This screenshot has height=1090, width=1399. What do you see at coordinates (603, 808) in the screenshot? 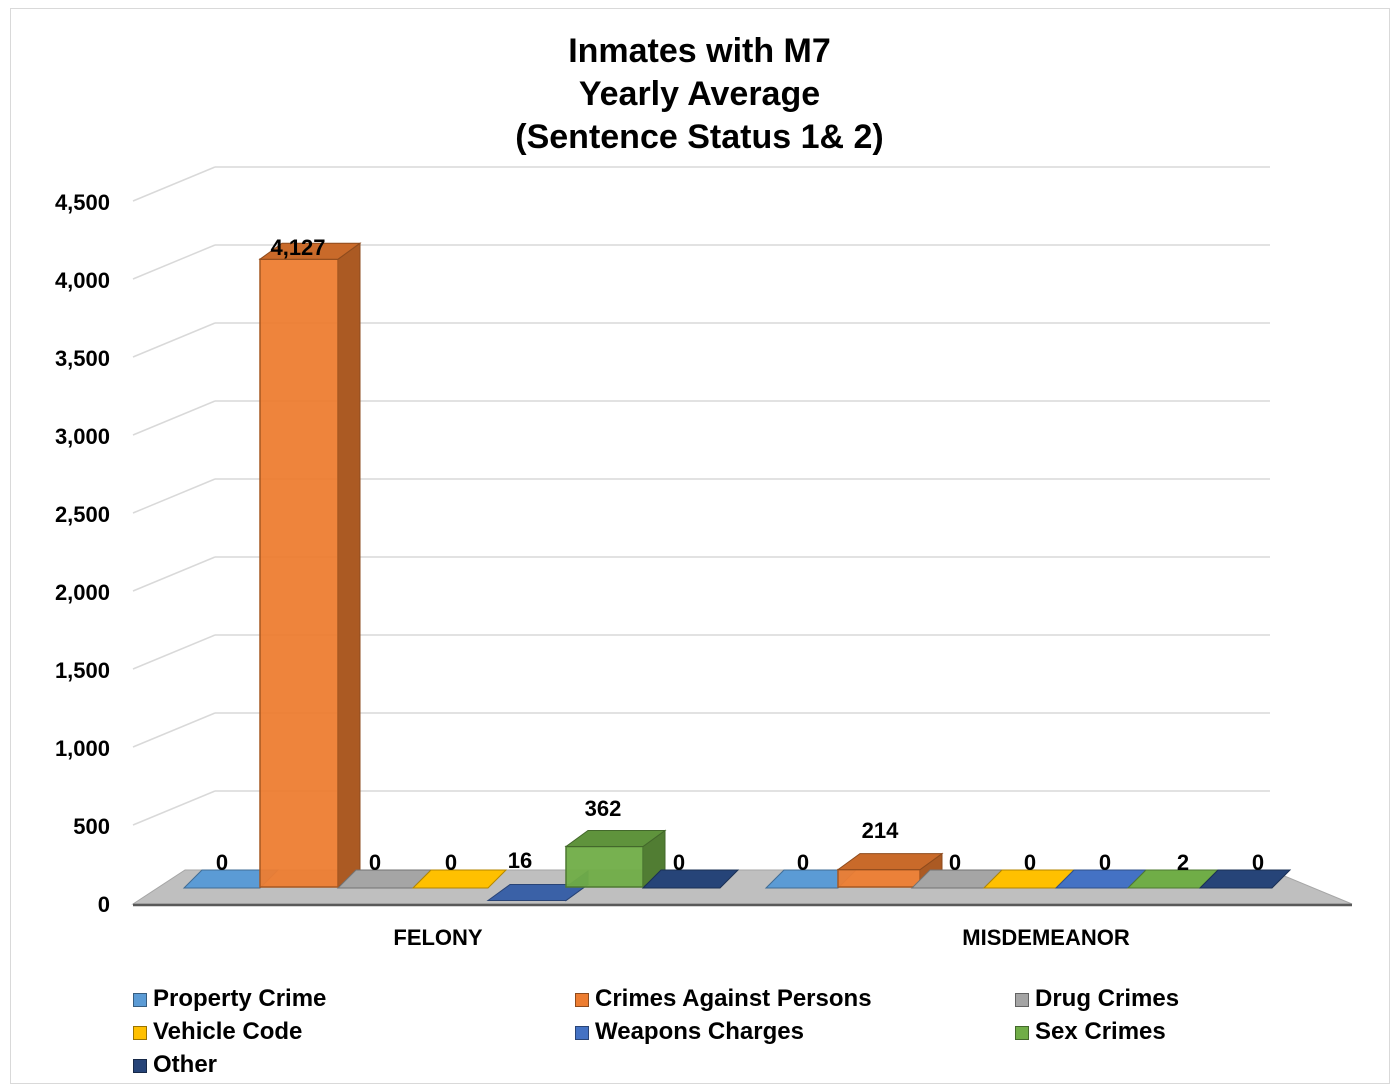
I see `data-label: 362` at bounding box center [603, 808].